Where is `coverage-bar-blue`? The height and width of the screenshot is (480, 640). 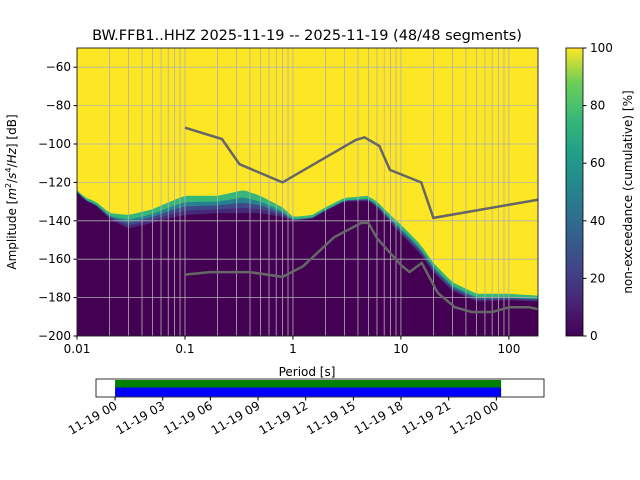 coverage-bar-blue is located at coordinates (308, 392).